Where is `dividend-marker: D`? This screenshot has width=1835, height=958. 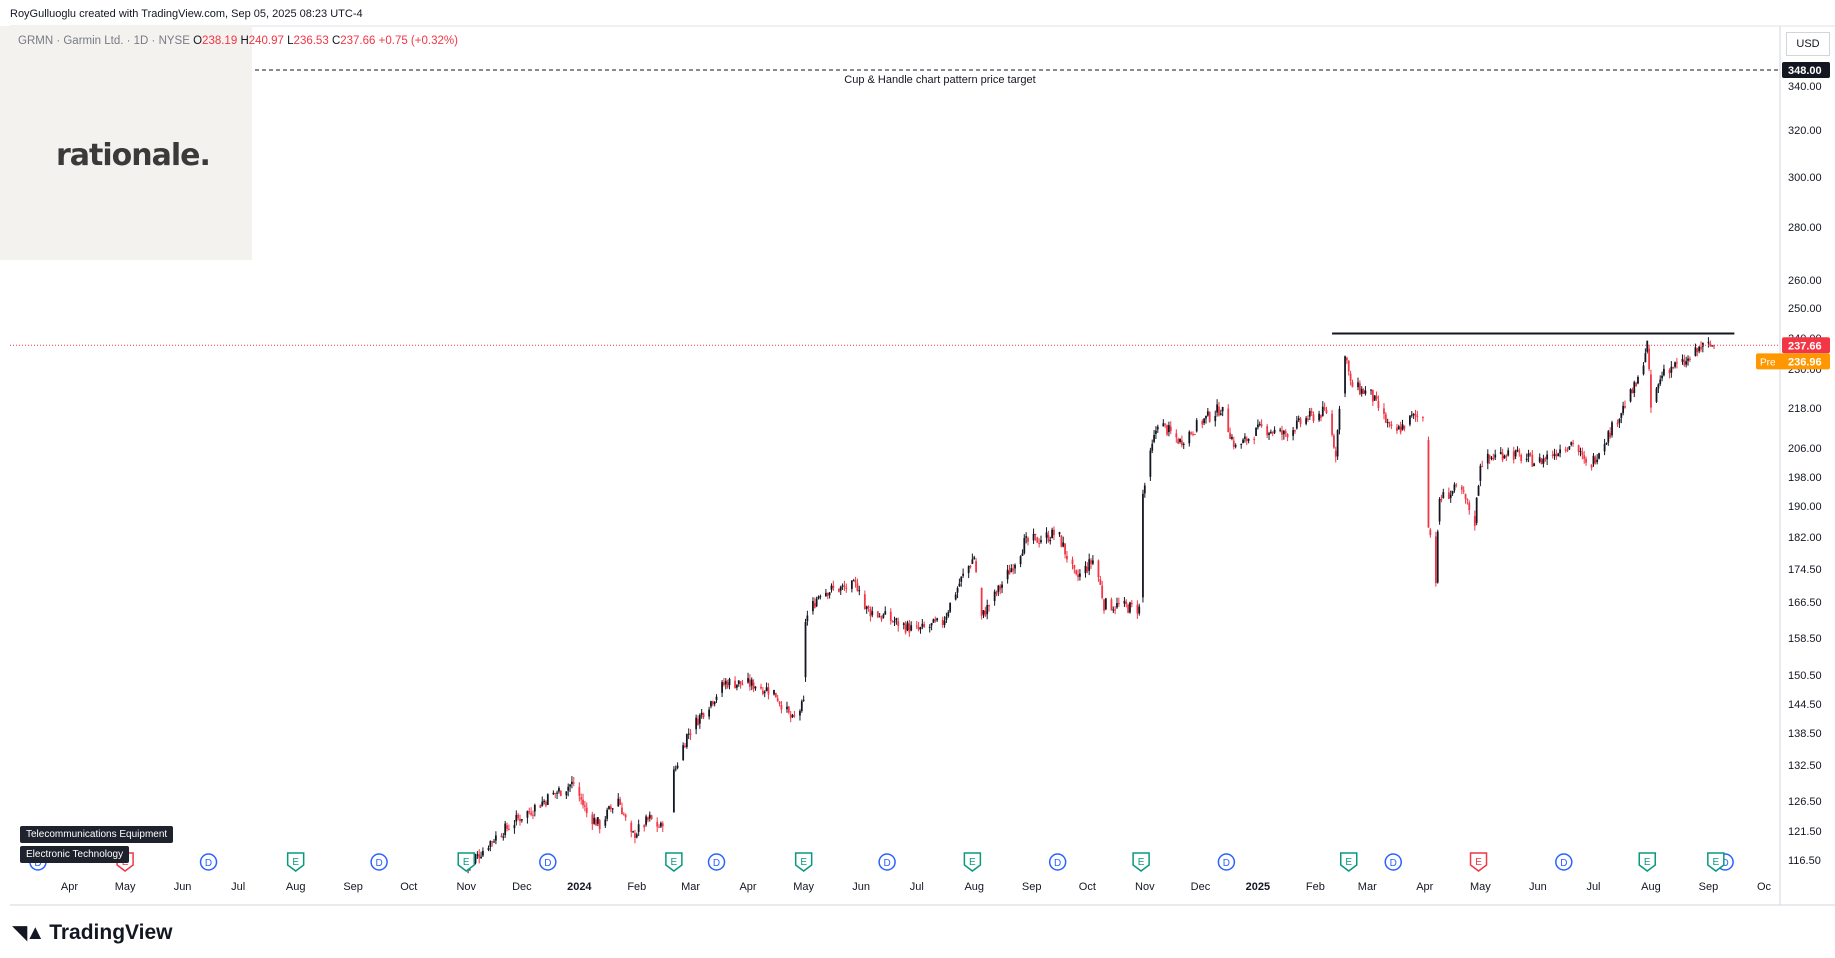
dividend-marker: D is located at coordinates (1564, 862).